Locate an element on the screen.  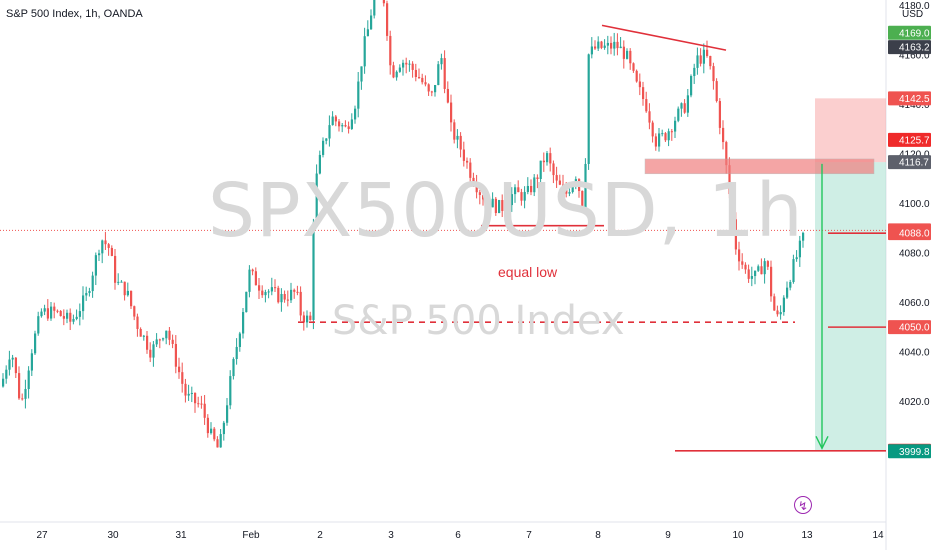
x-tick-label: 6 is located at coordinates (458, 535).